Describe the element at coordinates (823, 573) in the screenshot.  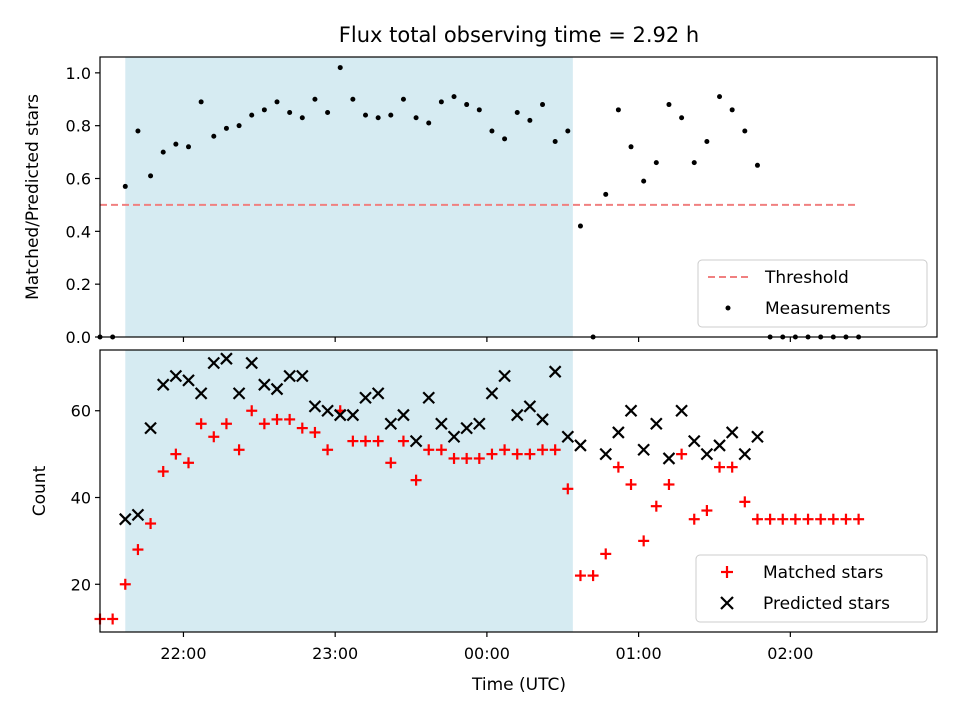
I see `legend-matched-label: Matched stars` at that location.